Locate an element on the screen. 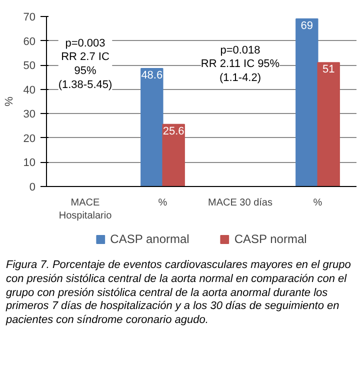 The image size is (362, 376). y-tick-label: 10 is located at coordinates (29, 163).